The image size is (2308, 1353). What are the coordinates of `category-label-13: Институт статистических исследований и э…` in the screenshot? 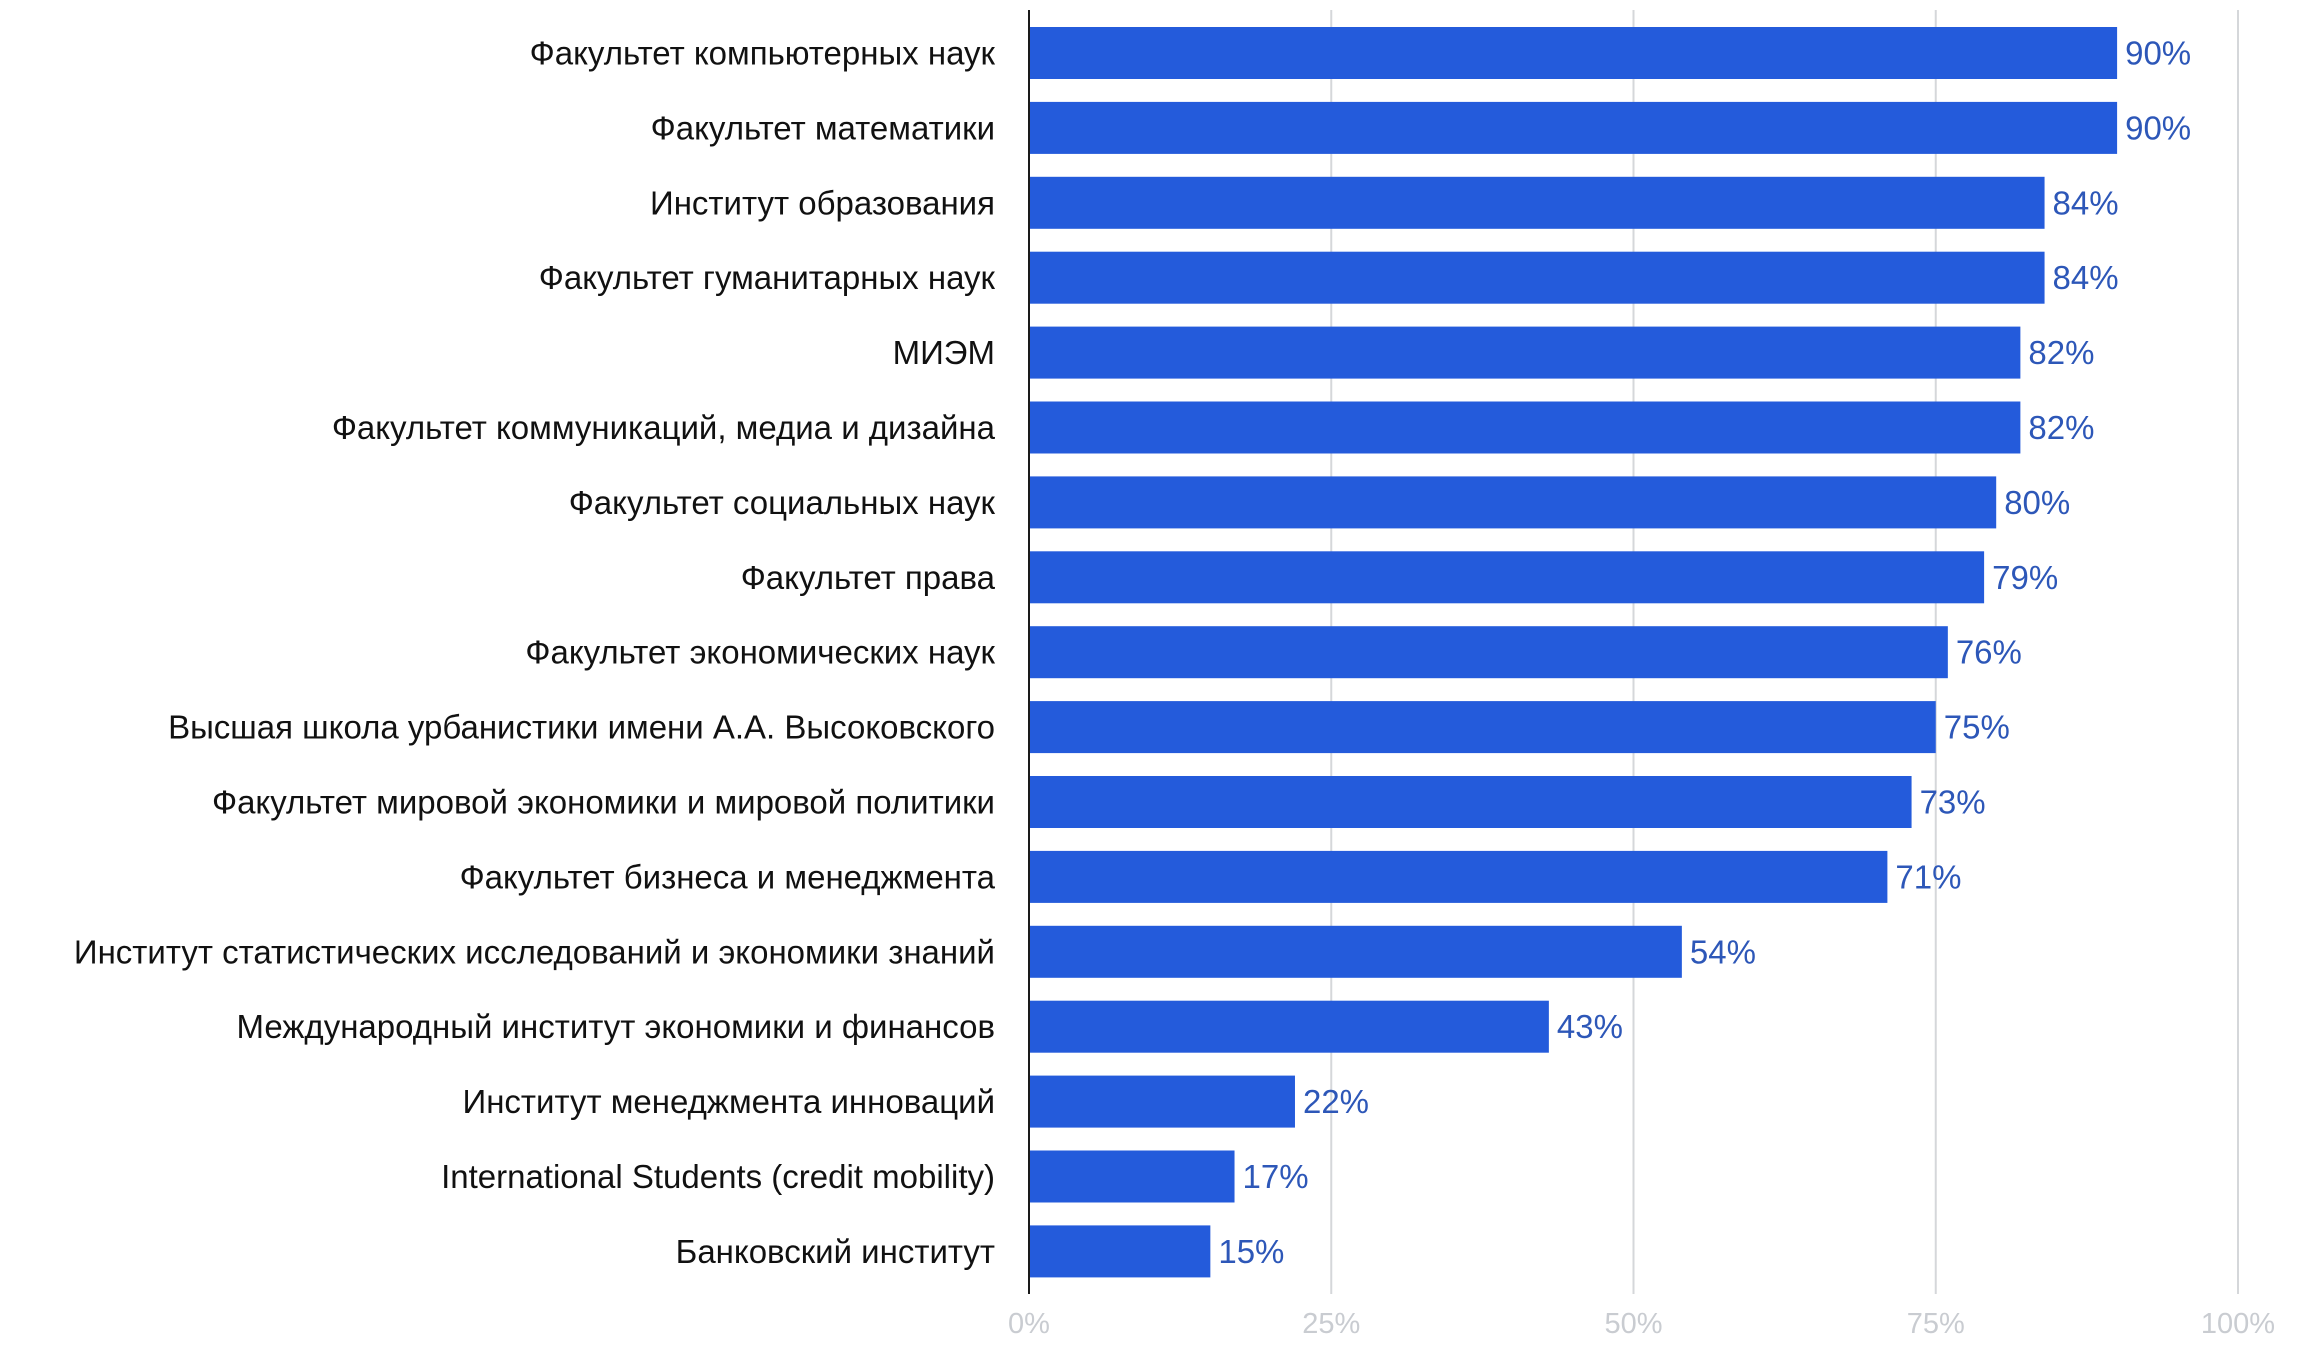 It's located at (534, 951).